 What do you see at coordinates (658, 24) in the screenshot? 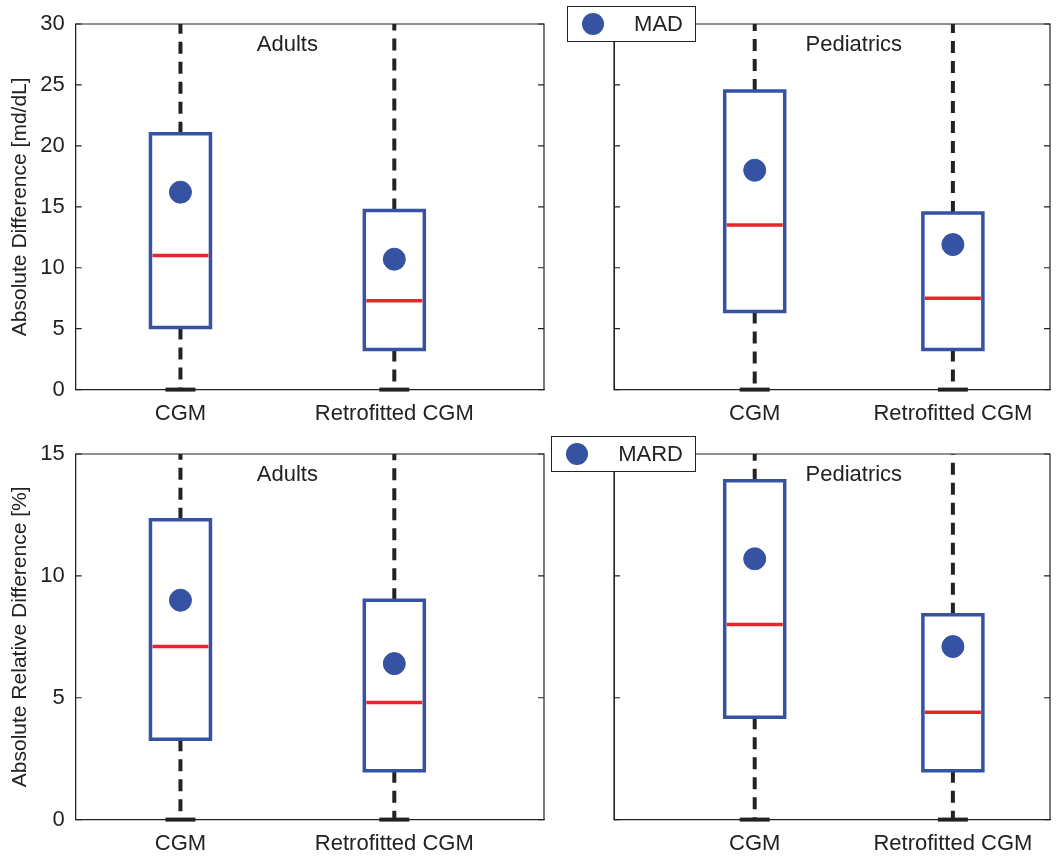
I see `legend-label: MAD` at bounding box center [658, 24].